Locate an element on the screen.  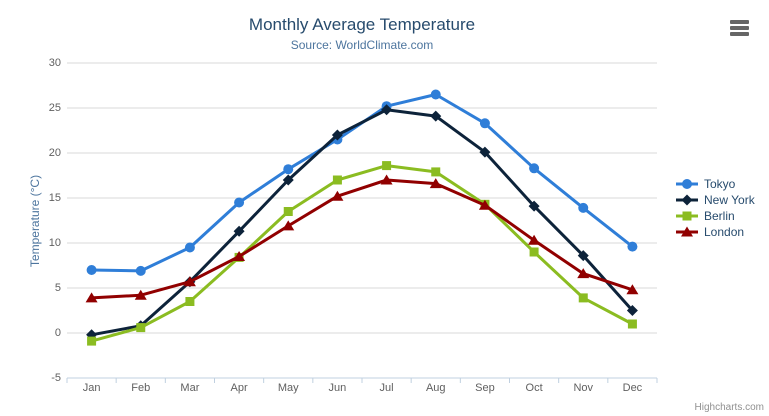
y-axis-label: 10 is located at coordinates (54, 243).